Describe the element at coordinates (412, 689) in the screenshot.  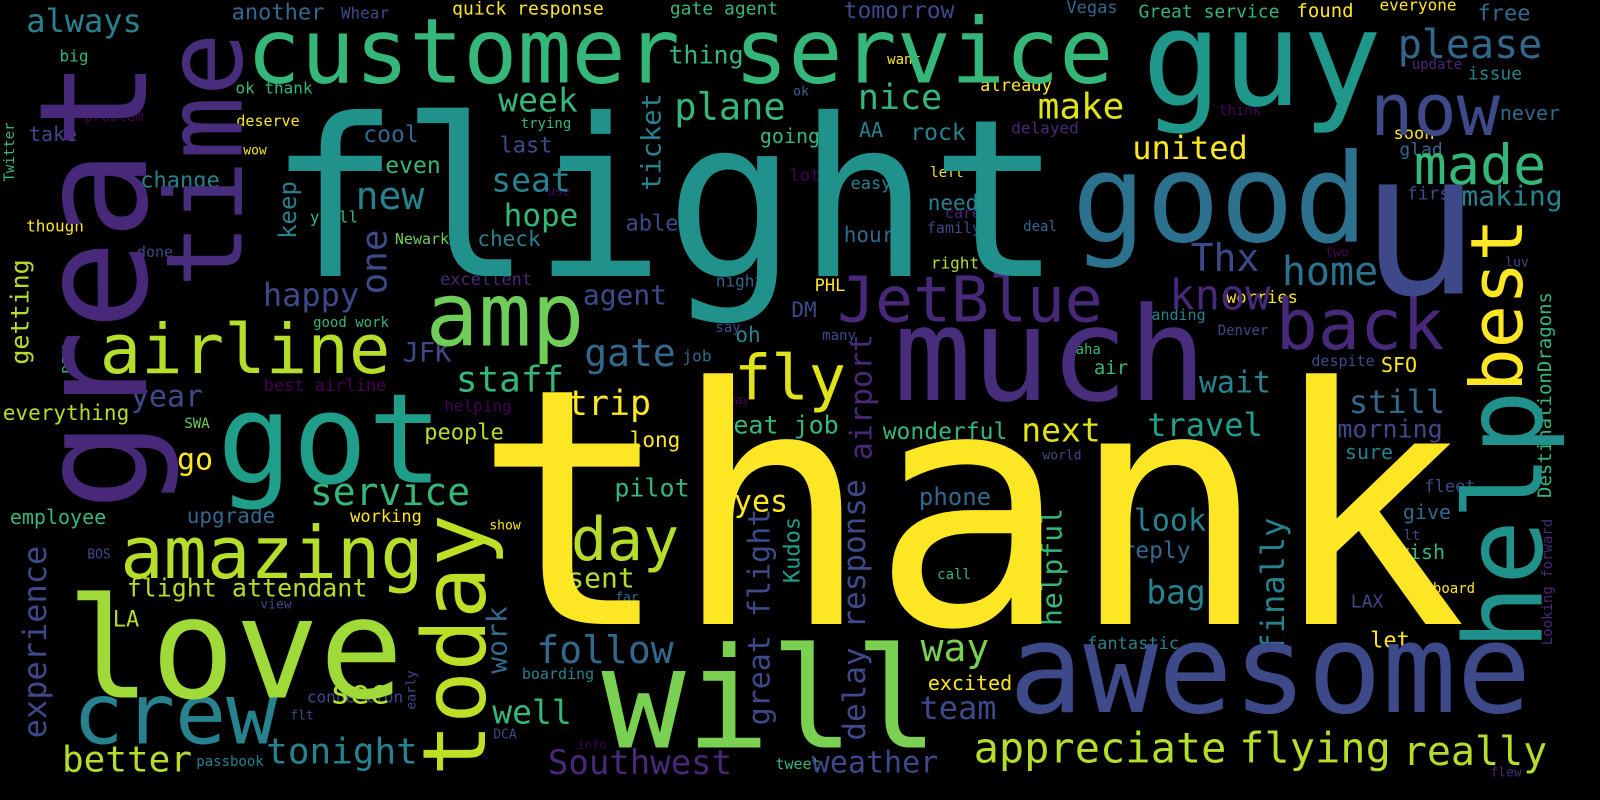
I see `word: early` at that location.